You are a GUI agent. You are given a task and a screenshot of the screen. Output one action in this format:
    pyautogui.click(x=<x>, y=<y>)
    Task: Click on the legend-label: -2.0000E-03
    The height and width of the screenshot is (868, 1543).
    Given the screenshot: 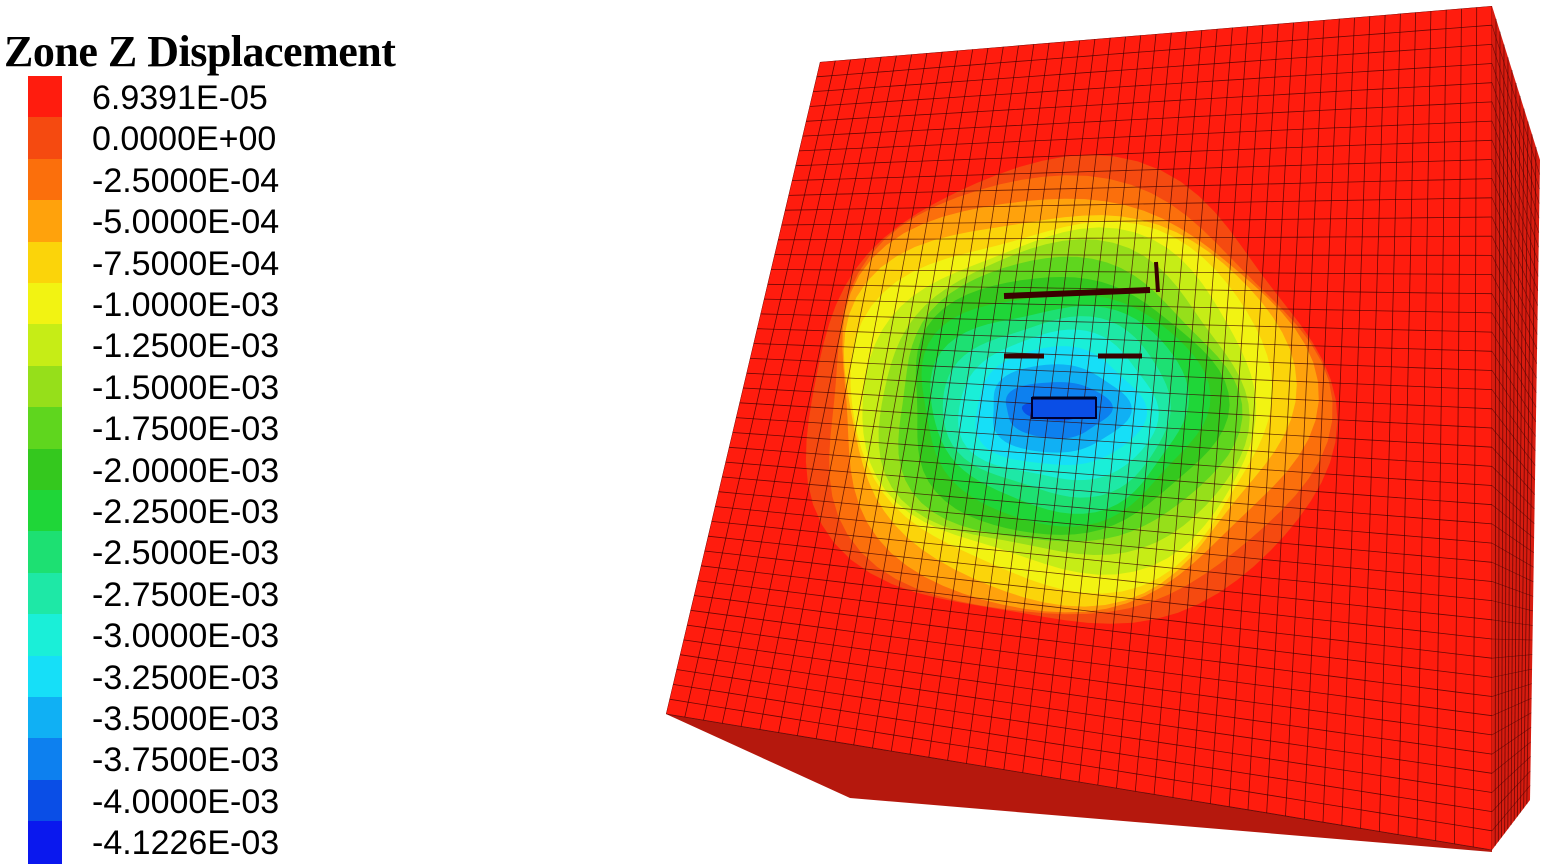 What is the action you would take?
    pyautogui.click(x=186, y=470)
    